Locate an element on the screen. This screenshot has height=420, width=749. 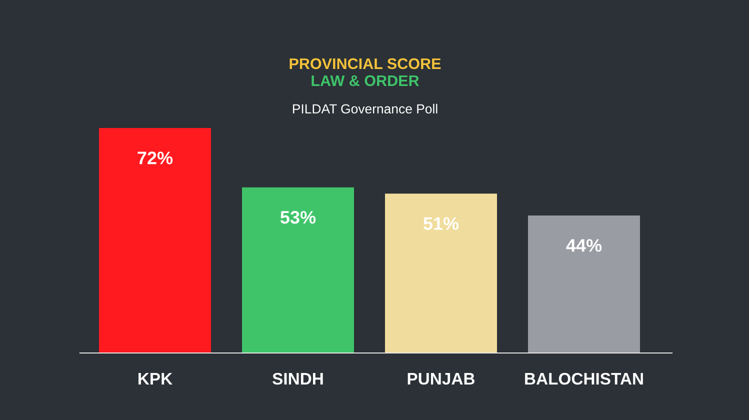
chart-title: PROVINCIAL SCORE is located at coordinates (365, 64).